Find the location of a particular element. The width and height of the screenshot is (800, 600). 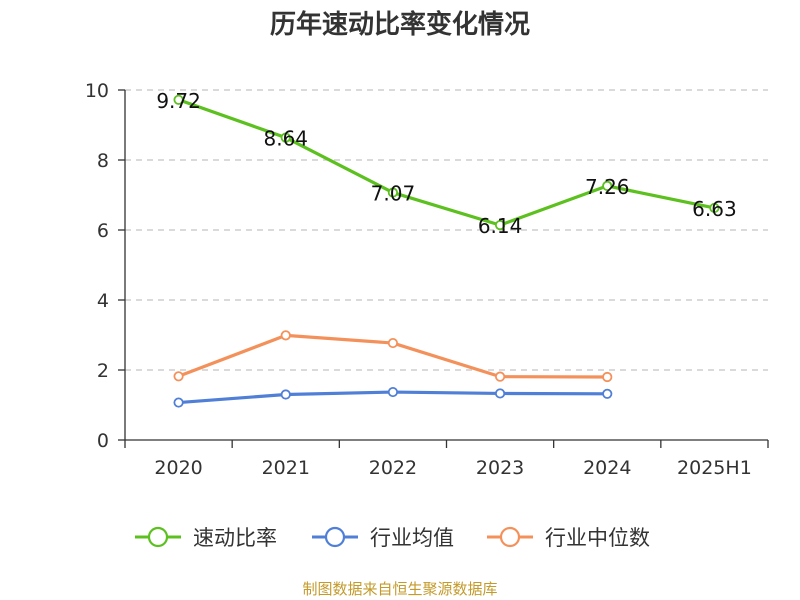

x-tick-label: 2021 is located at coordinates (286, 468).